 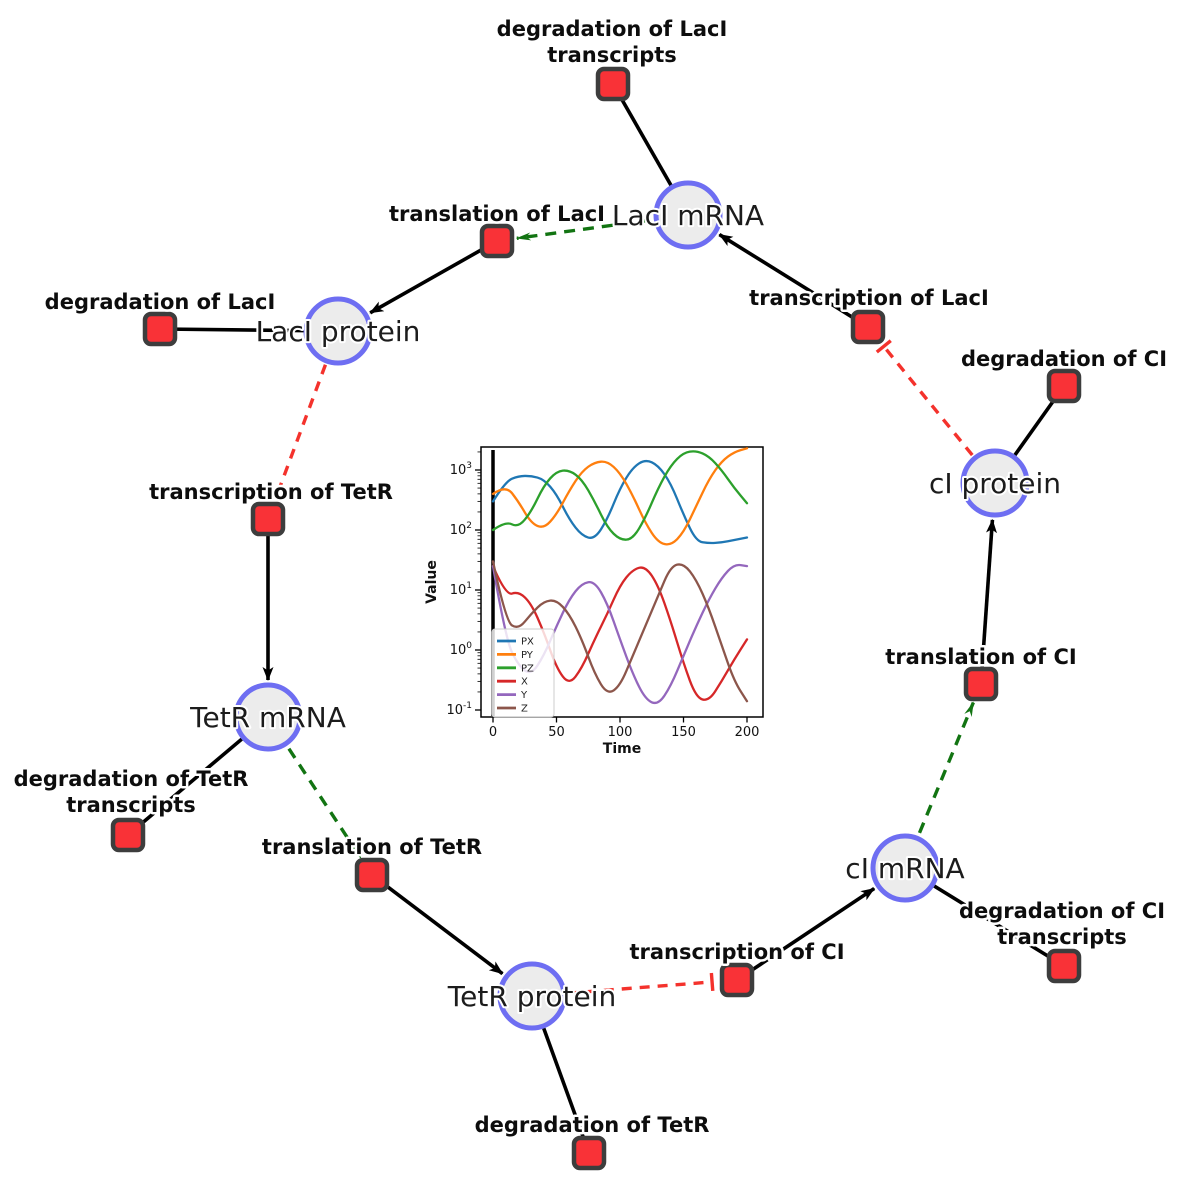 I want to click on chart-legend: PX PY PZ XYZ, so click(x=523, y=673).